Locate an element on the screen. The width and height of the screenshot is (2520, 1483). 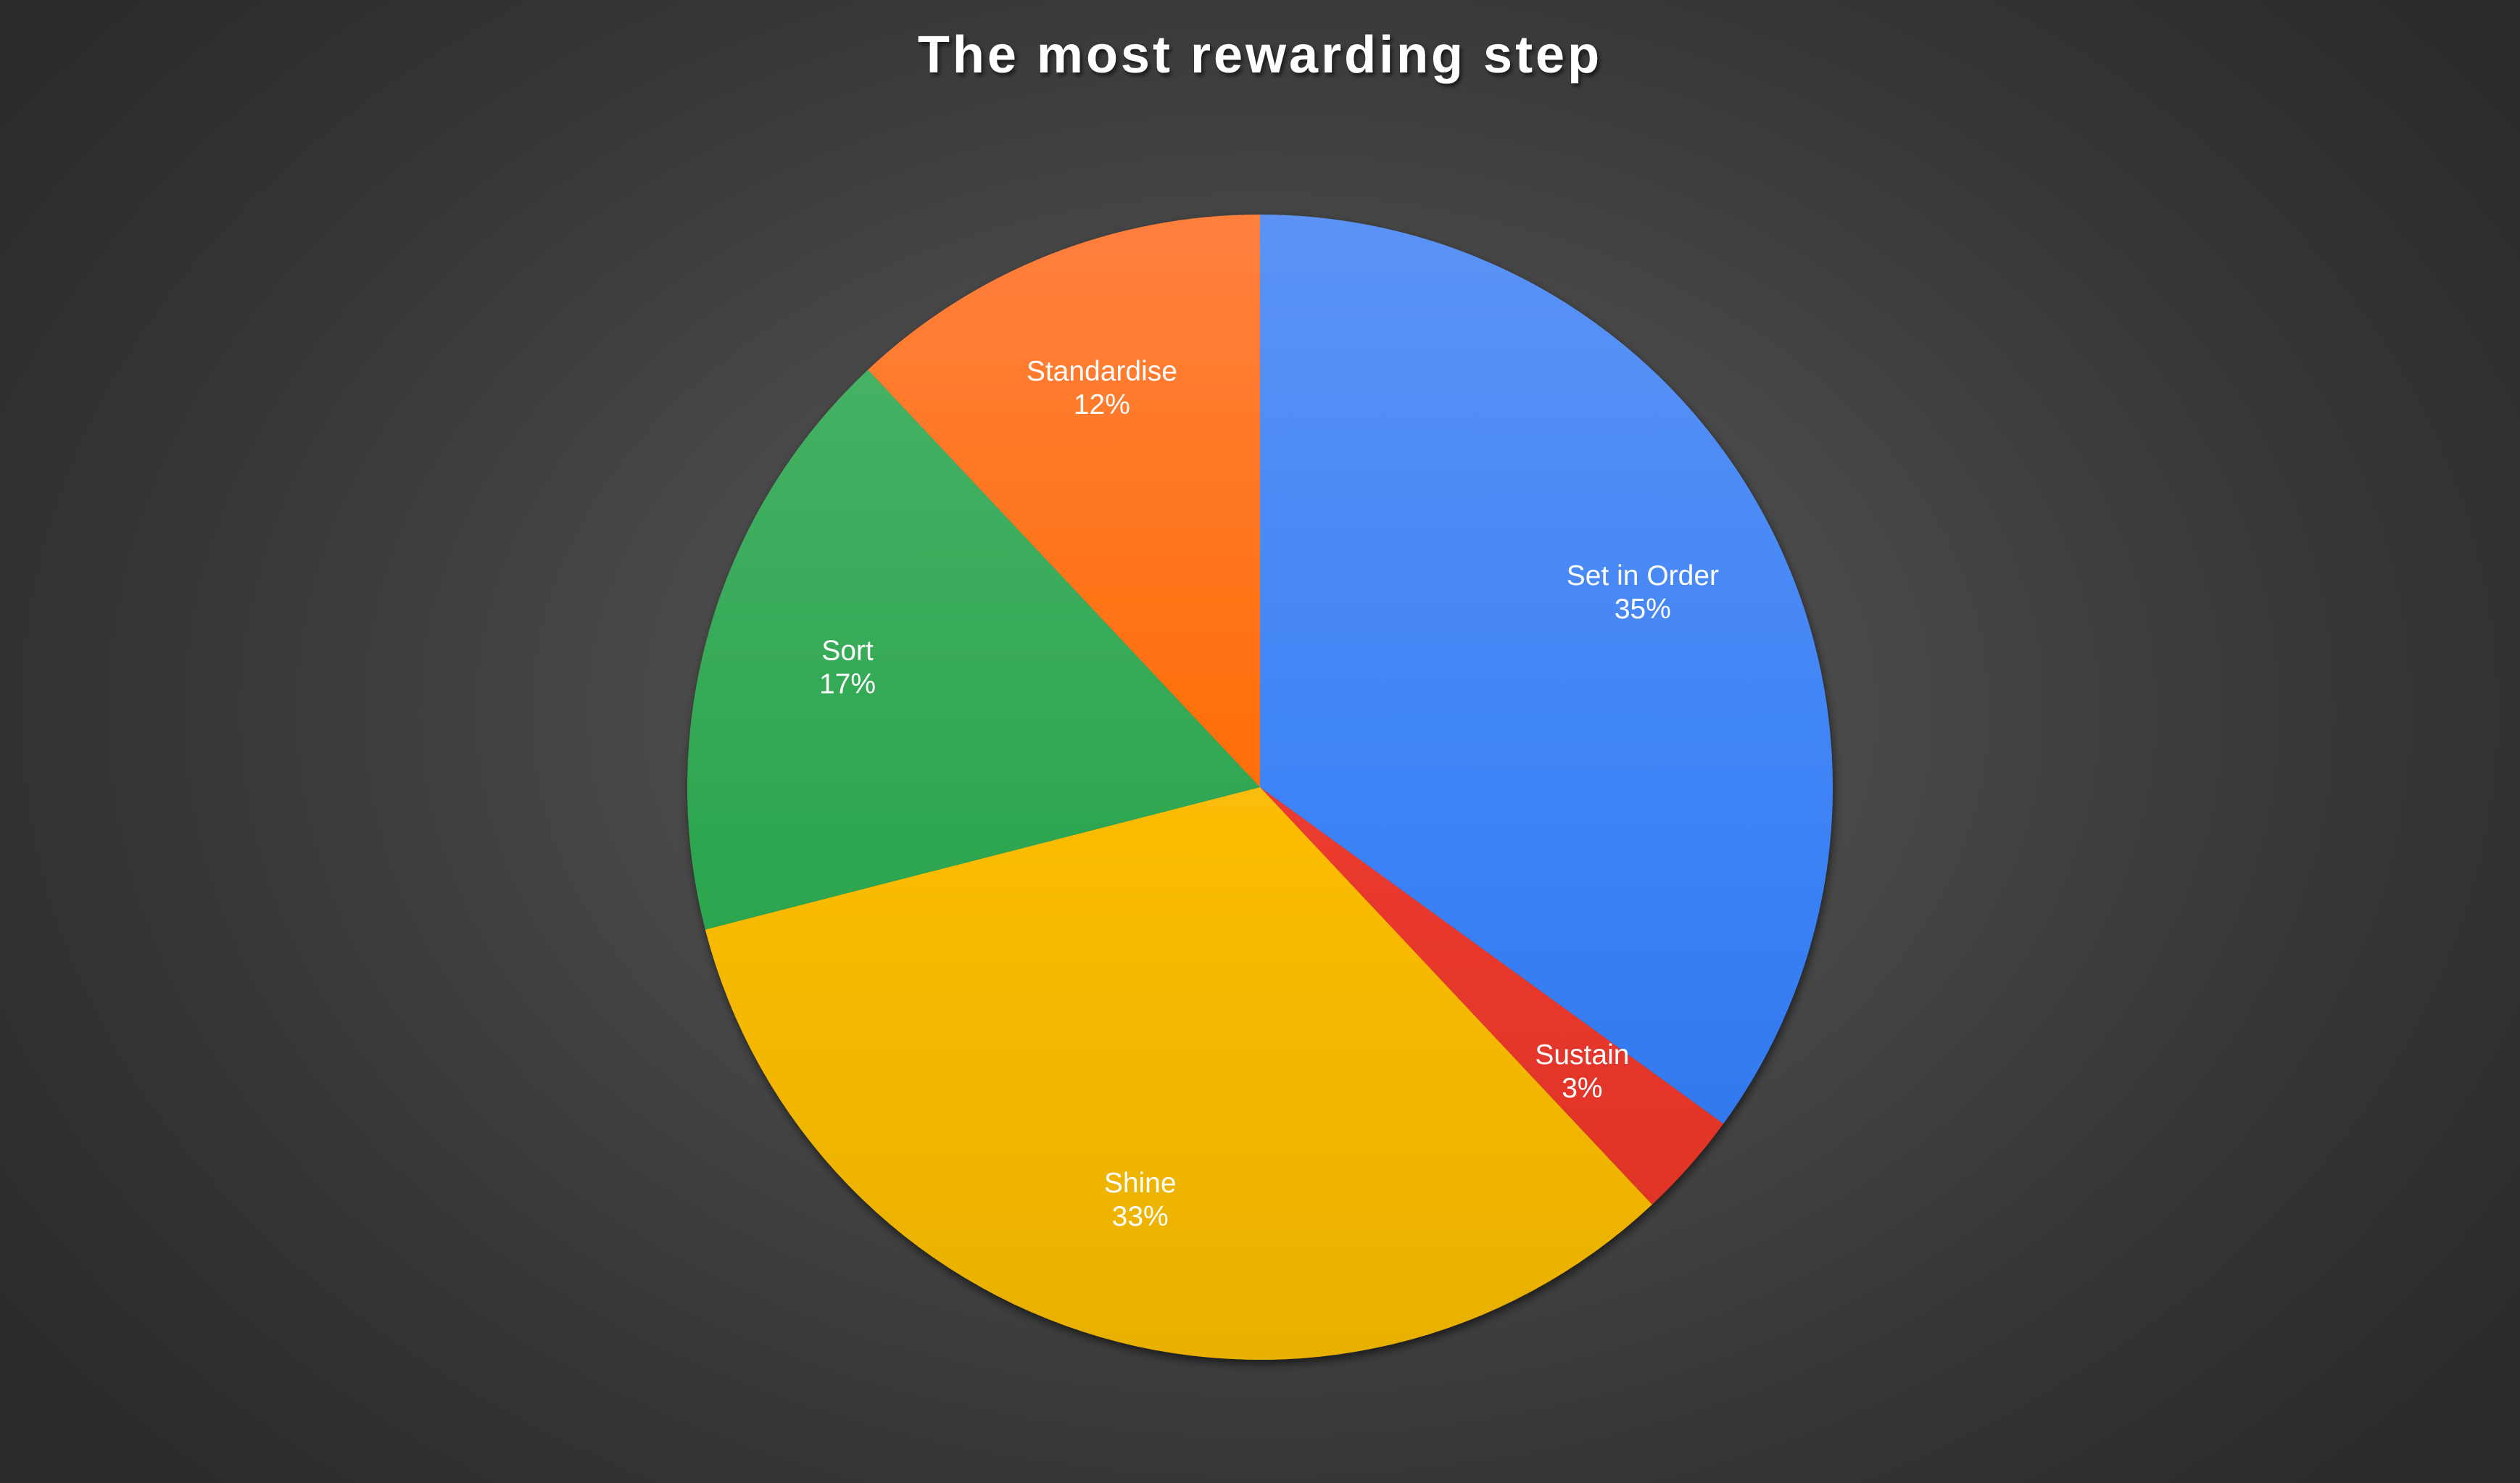
pie-slice-set-in-order is located at coordinates (1546, 669).